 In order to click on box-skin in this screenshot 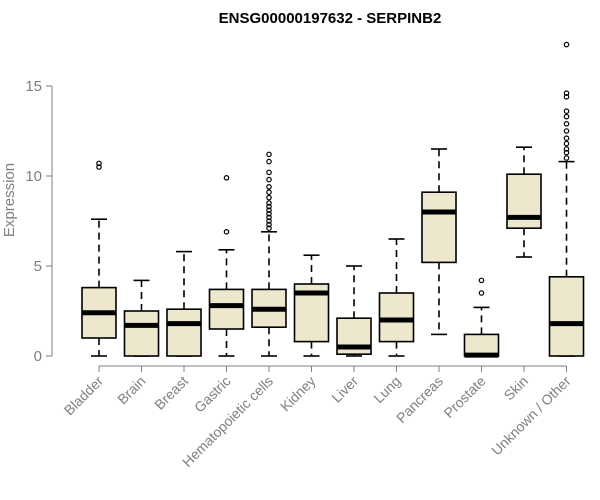, I will do `click(524, 202)`.